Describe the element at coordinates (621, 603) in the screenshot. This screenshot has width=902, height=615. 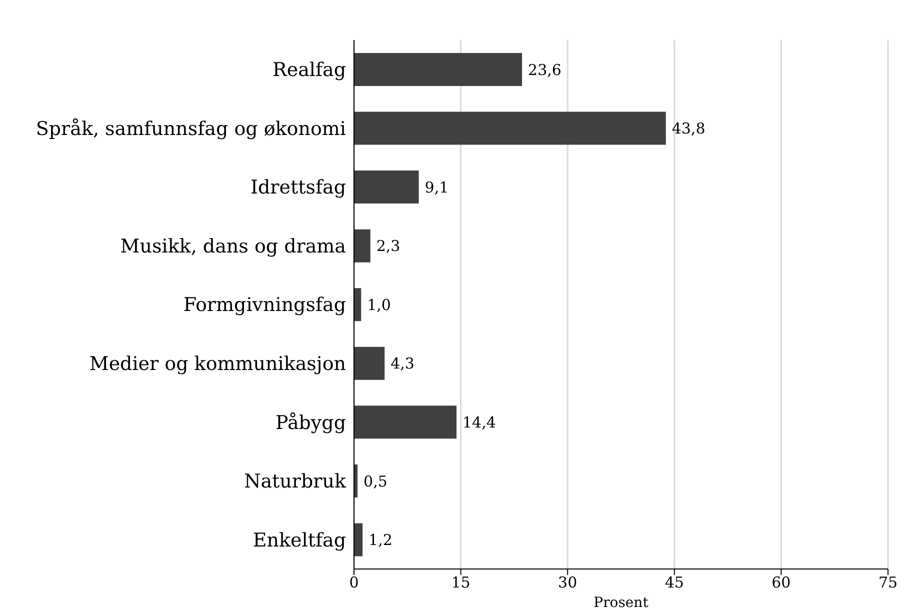
I see `x-axis-title: Prosent` at that location.